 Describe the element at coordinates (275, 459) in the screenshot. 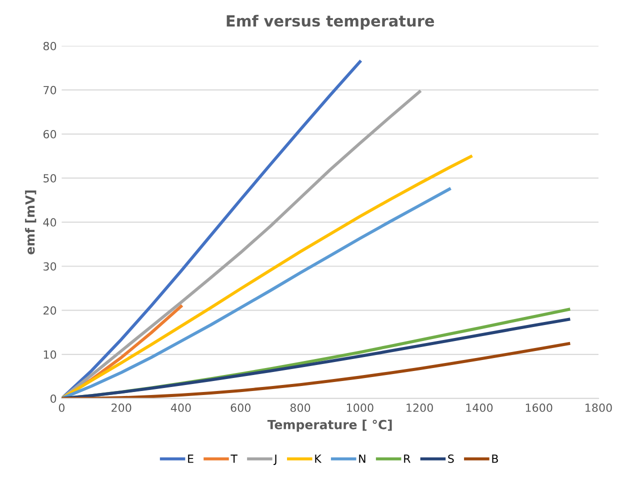

I see `legend-label: J` at that location.